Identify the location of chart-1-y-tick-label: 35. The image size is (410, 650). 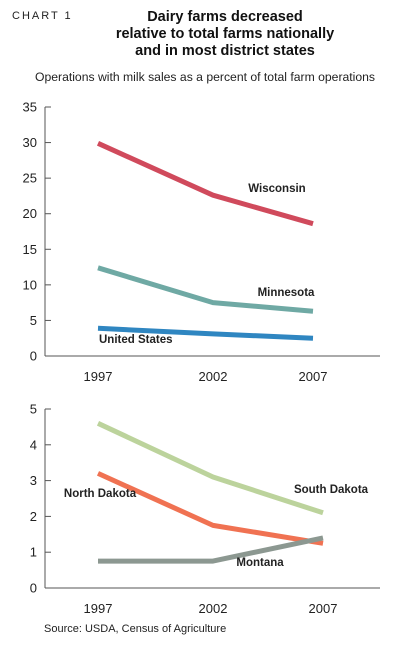
(30, 107).